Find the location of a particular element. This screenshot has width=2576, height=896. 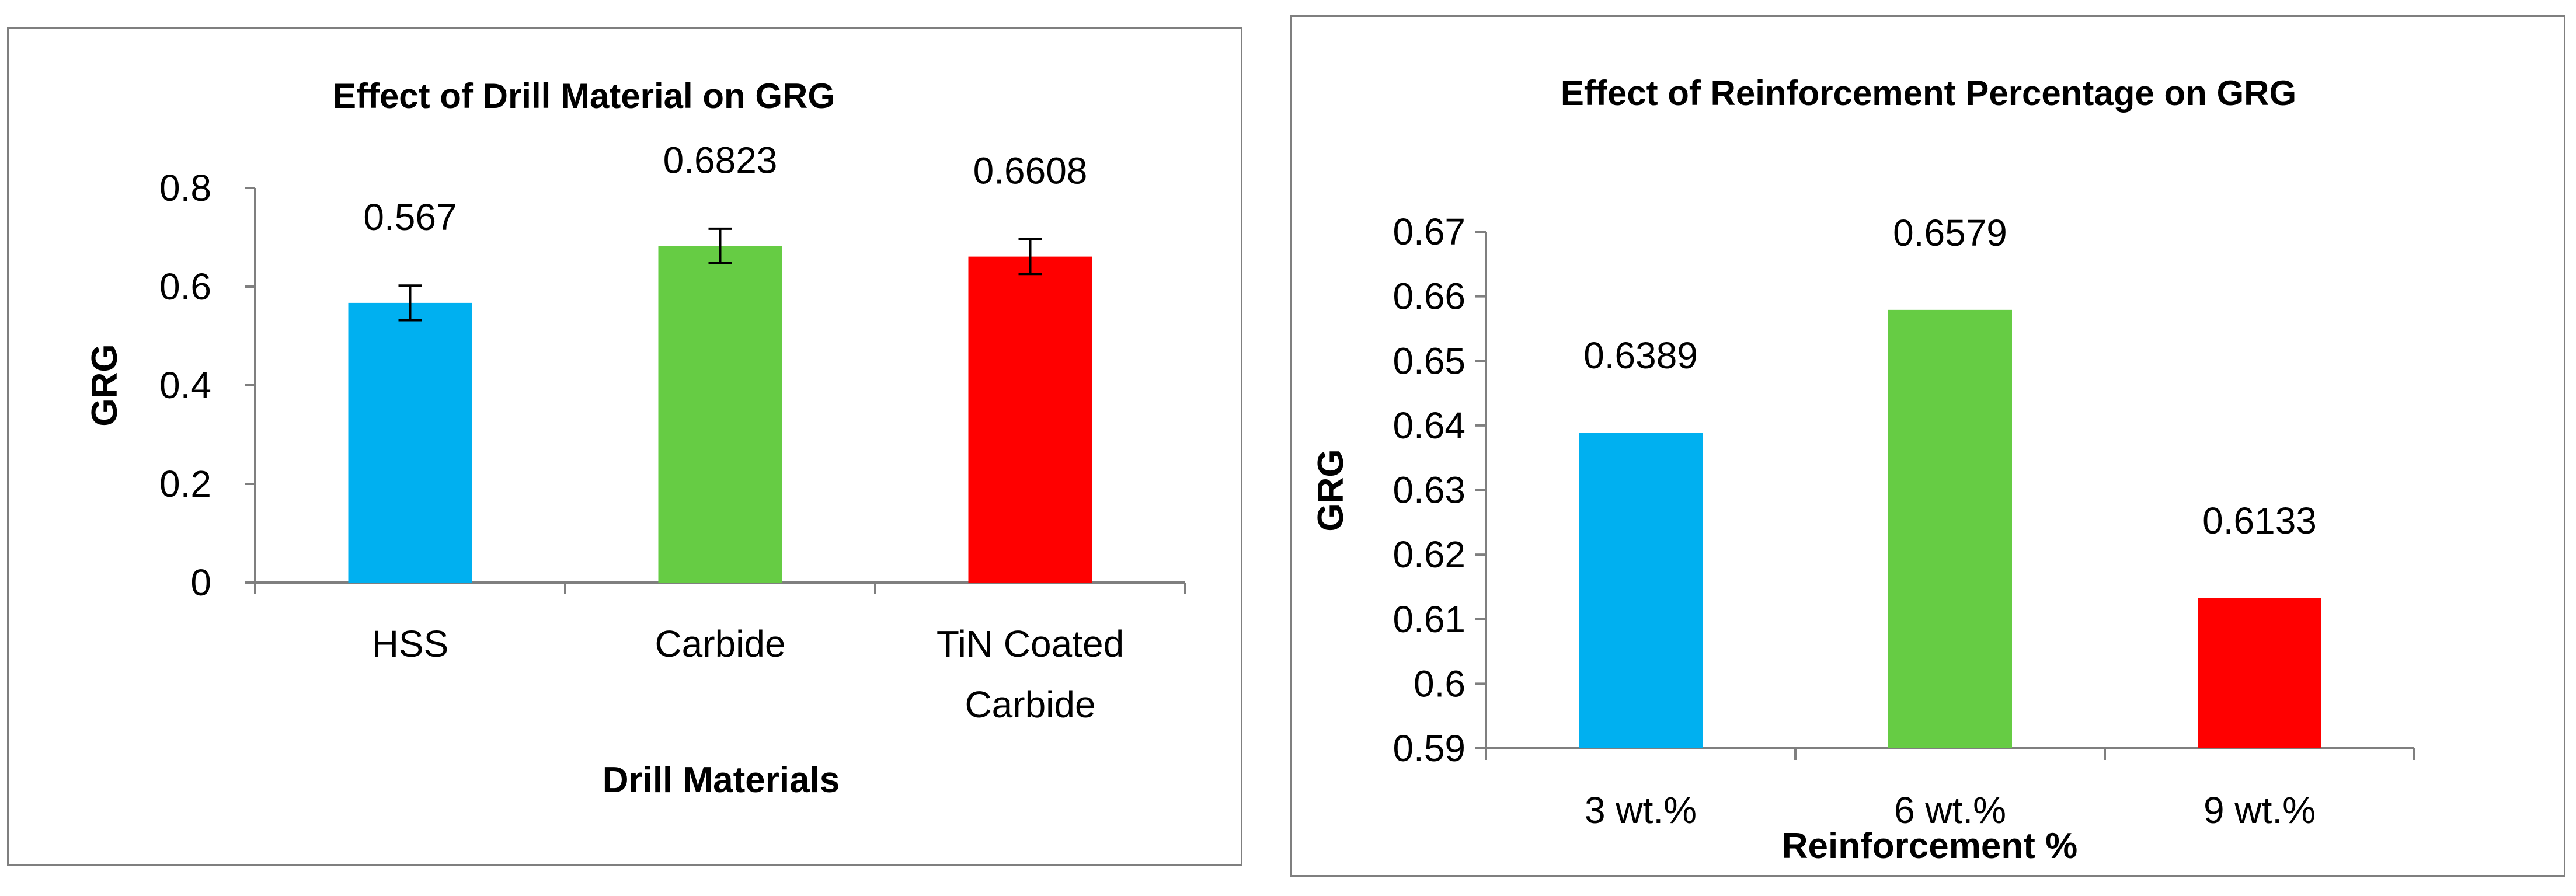

y-tick-label: 0.65 is located at coordinates (1429, 361).